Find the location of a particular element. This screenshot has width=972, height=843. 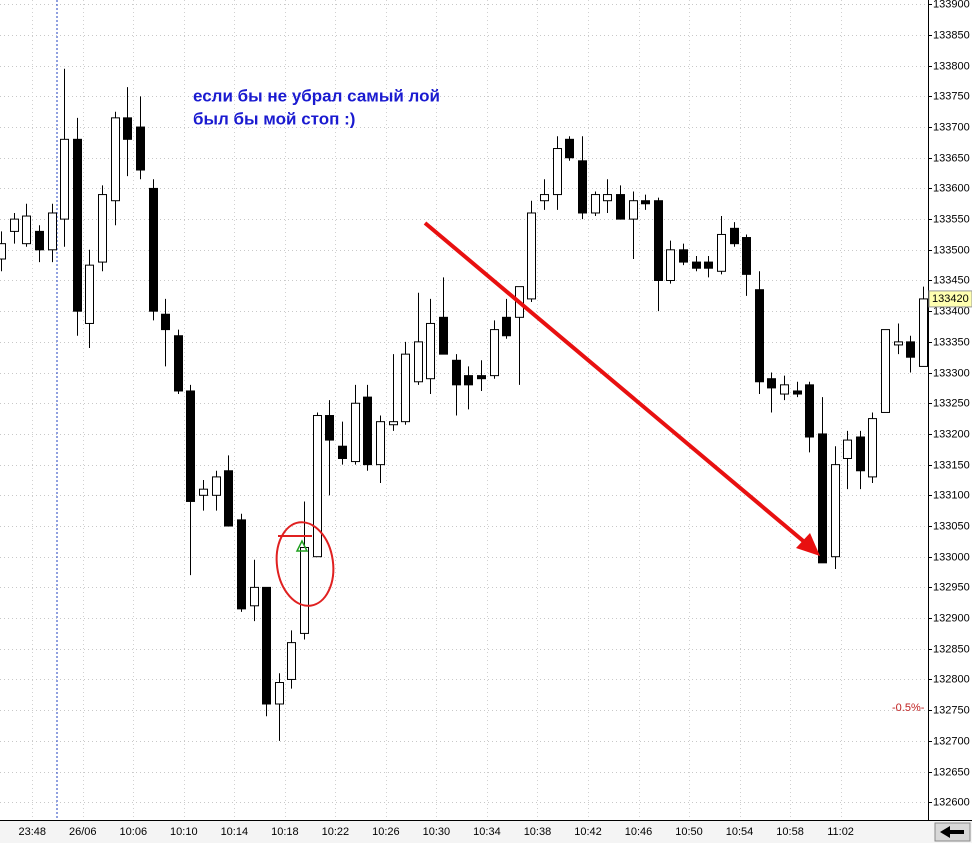

x-tick-label: 10:26 is located at coordinates (386, 832).